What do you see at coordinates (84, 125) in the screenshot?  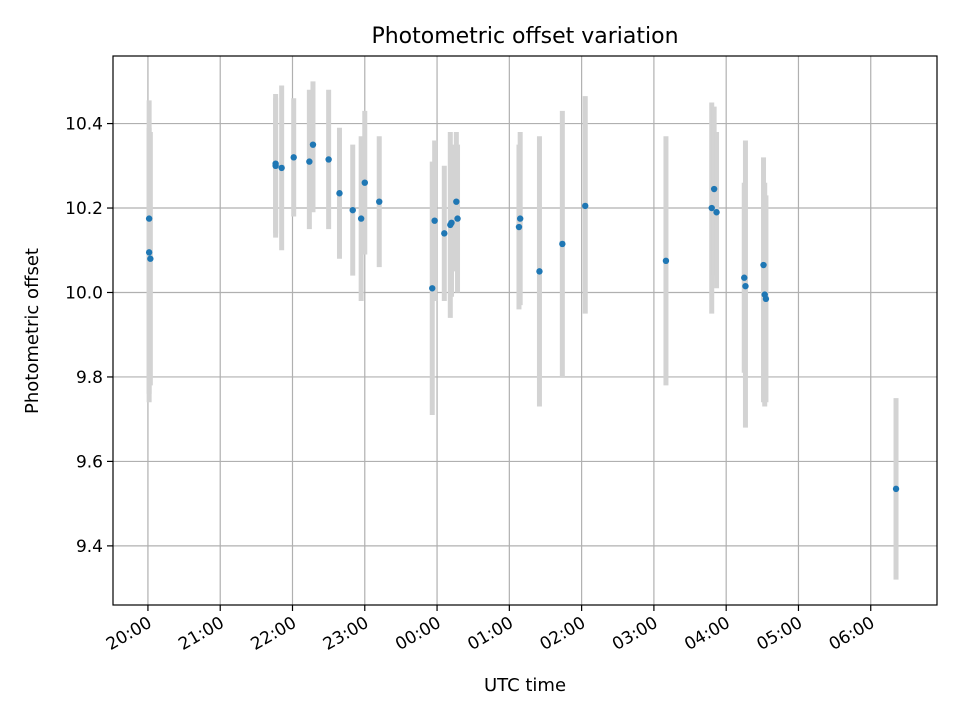 I see `y-tick-label: 10.4` at bounding box center [84, 125].